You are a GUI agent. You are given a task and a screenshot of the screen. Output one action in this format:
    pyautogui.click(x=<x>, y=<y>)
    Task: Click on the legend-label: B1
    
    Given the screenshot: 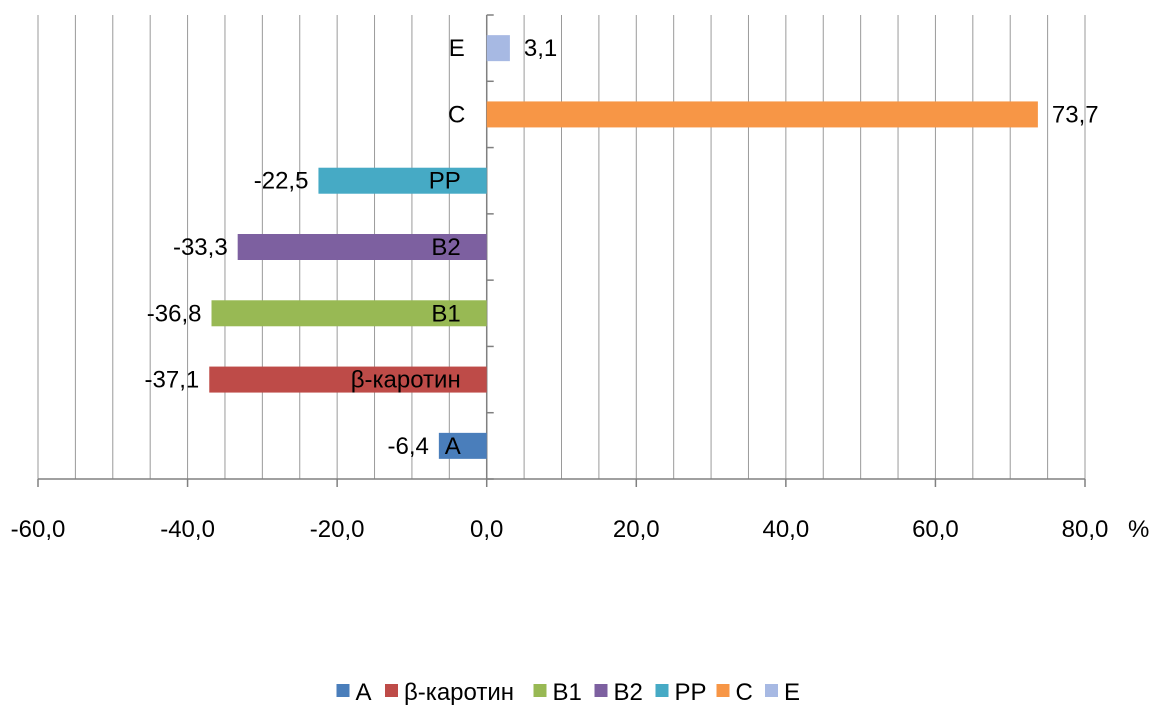 What is the action you would take?
    pyautogui.click(x=567, y=692)
    